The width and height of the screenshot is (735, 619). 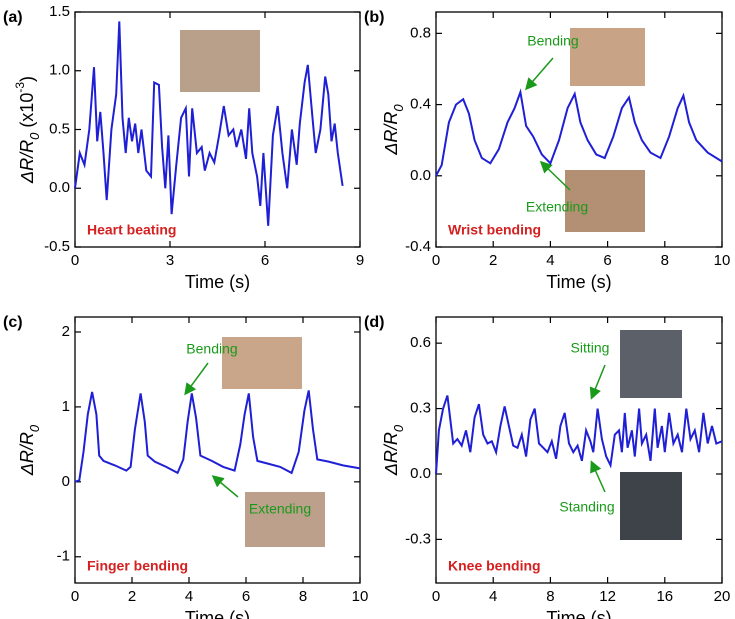 I want to click on annotation: Standing, so click(x=586, y=507).